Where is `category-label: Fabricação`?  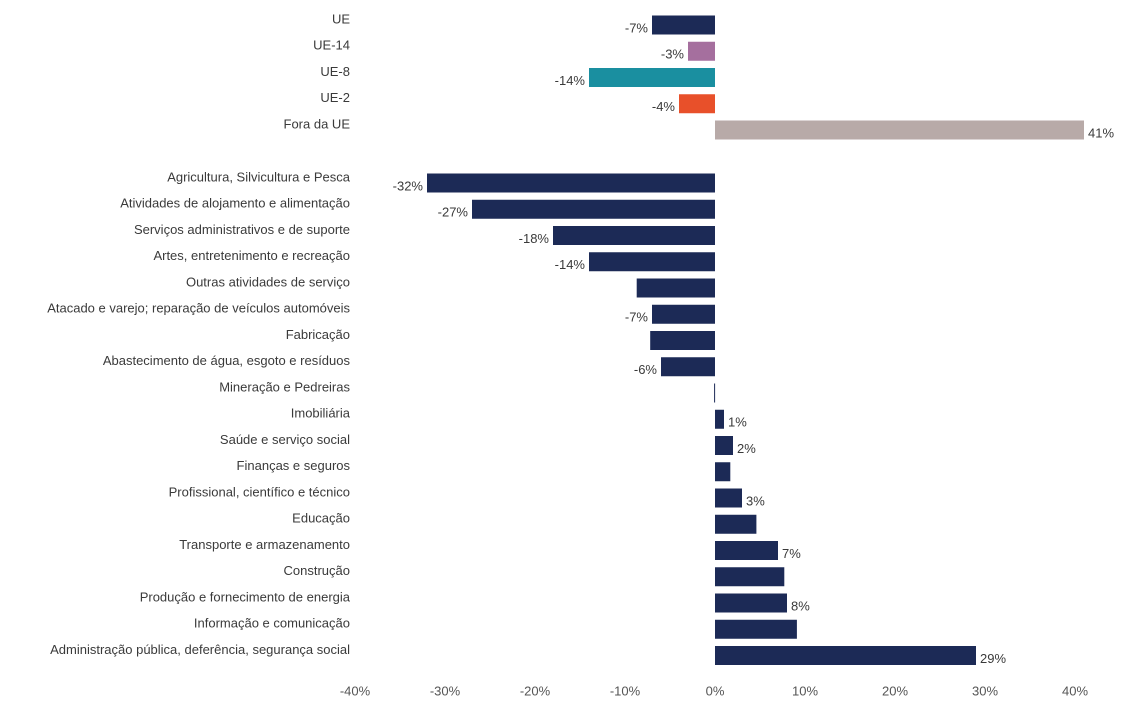 category-label: Fabricação is located at coordinates (318, 334).